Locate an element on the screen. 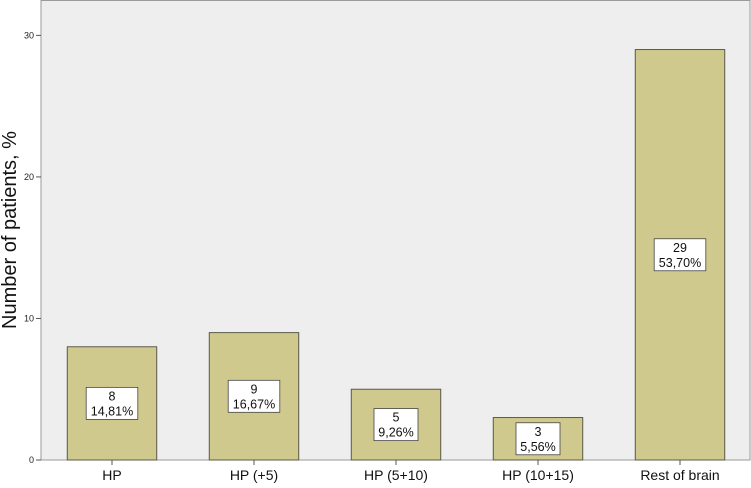 The image size is (751, 488). data-label-count-2: 5 is located at coordinates (396, 418).